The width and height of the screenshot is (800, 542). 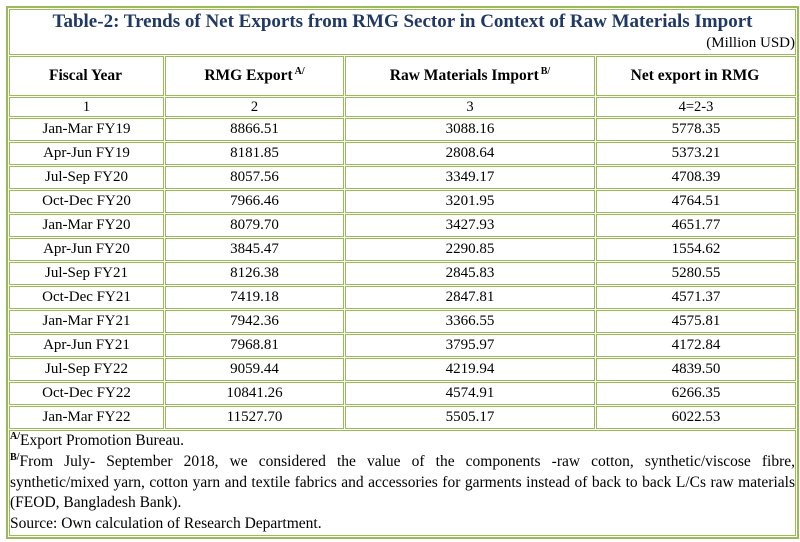 What do you see at coordinates (254, 225) in the screenshot?
I see `cell-rmg-export: 8079.70` at bounding box center [254, 225].